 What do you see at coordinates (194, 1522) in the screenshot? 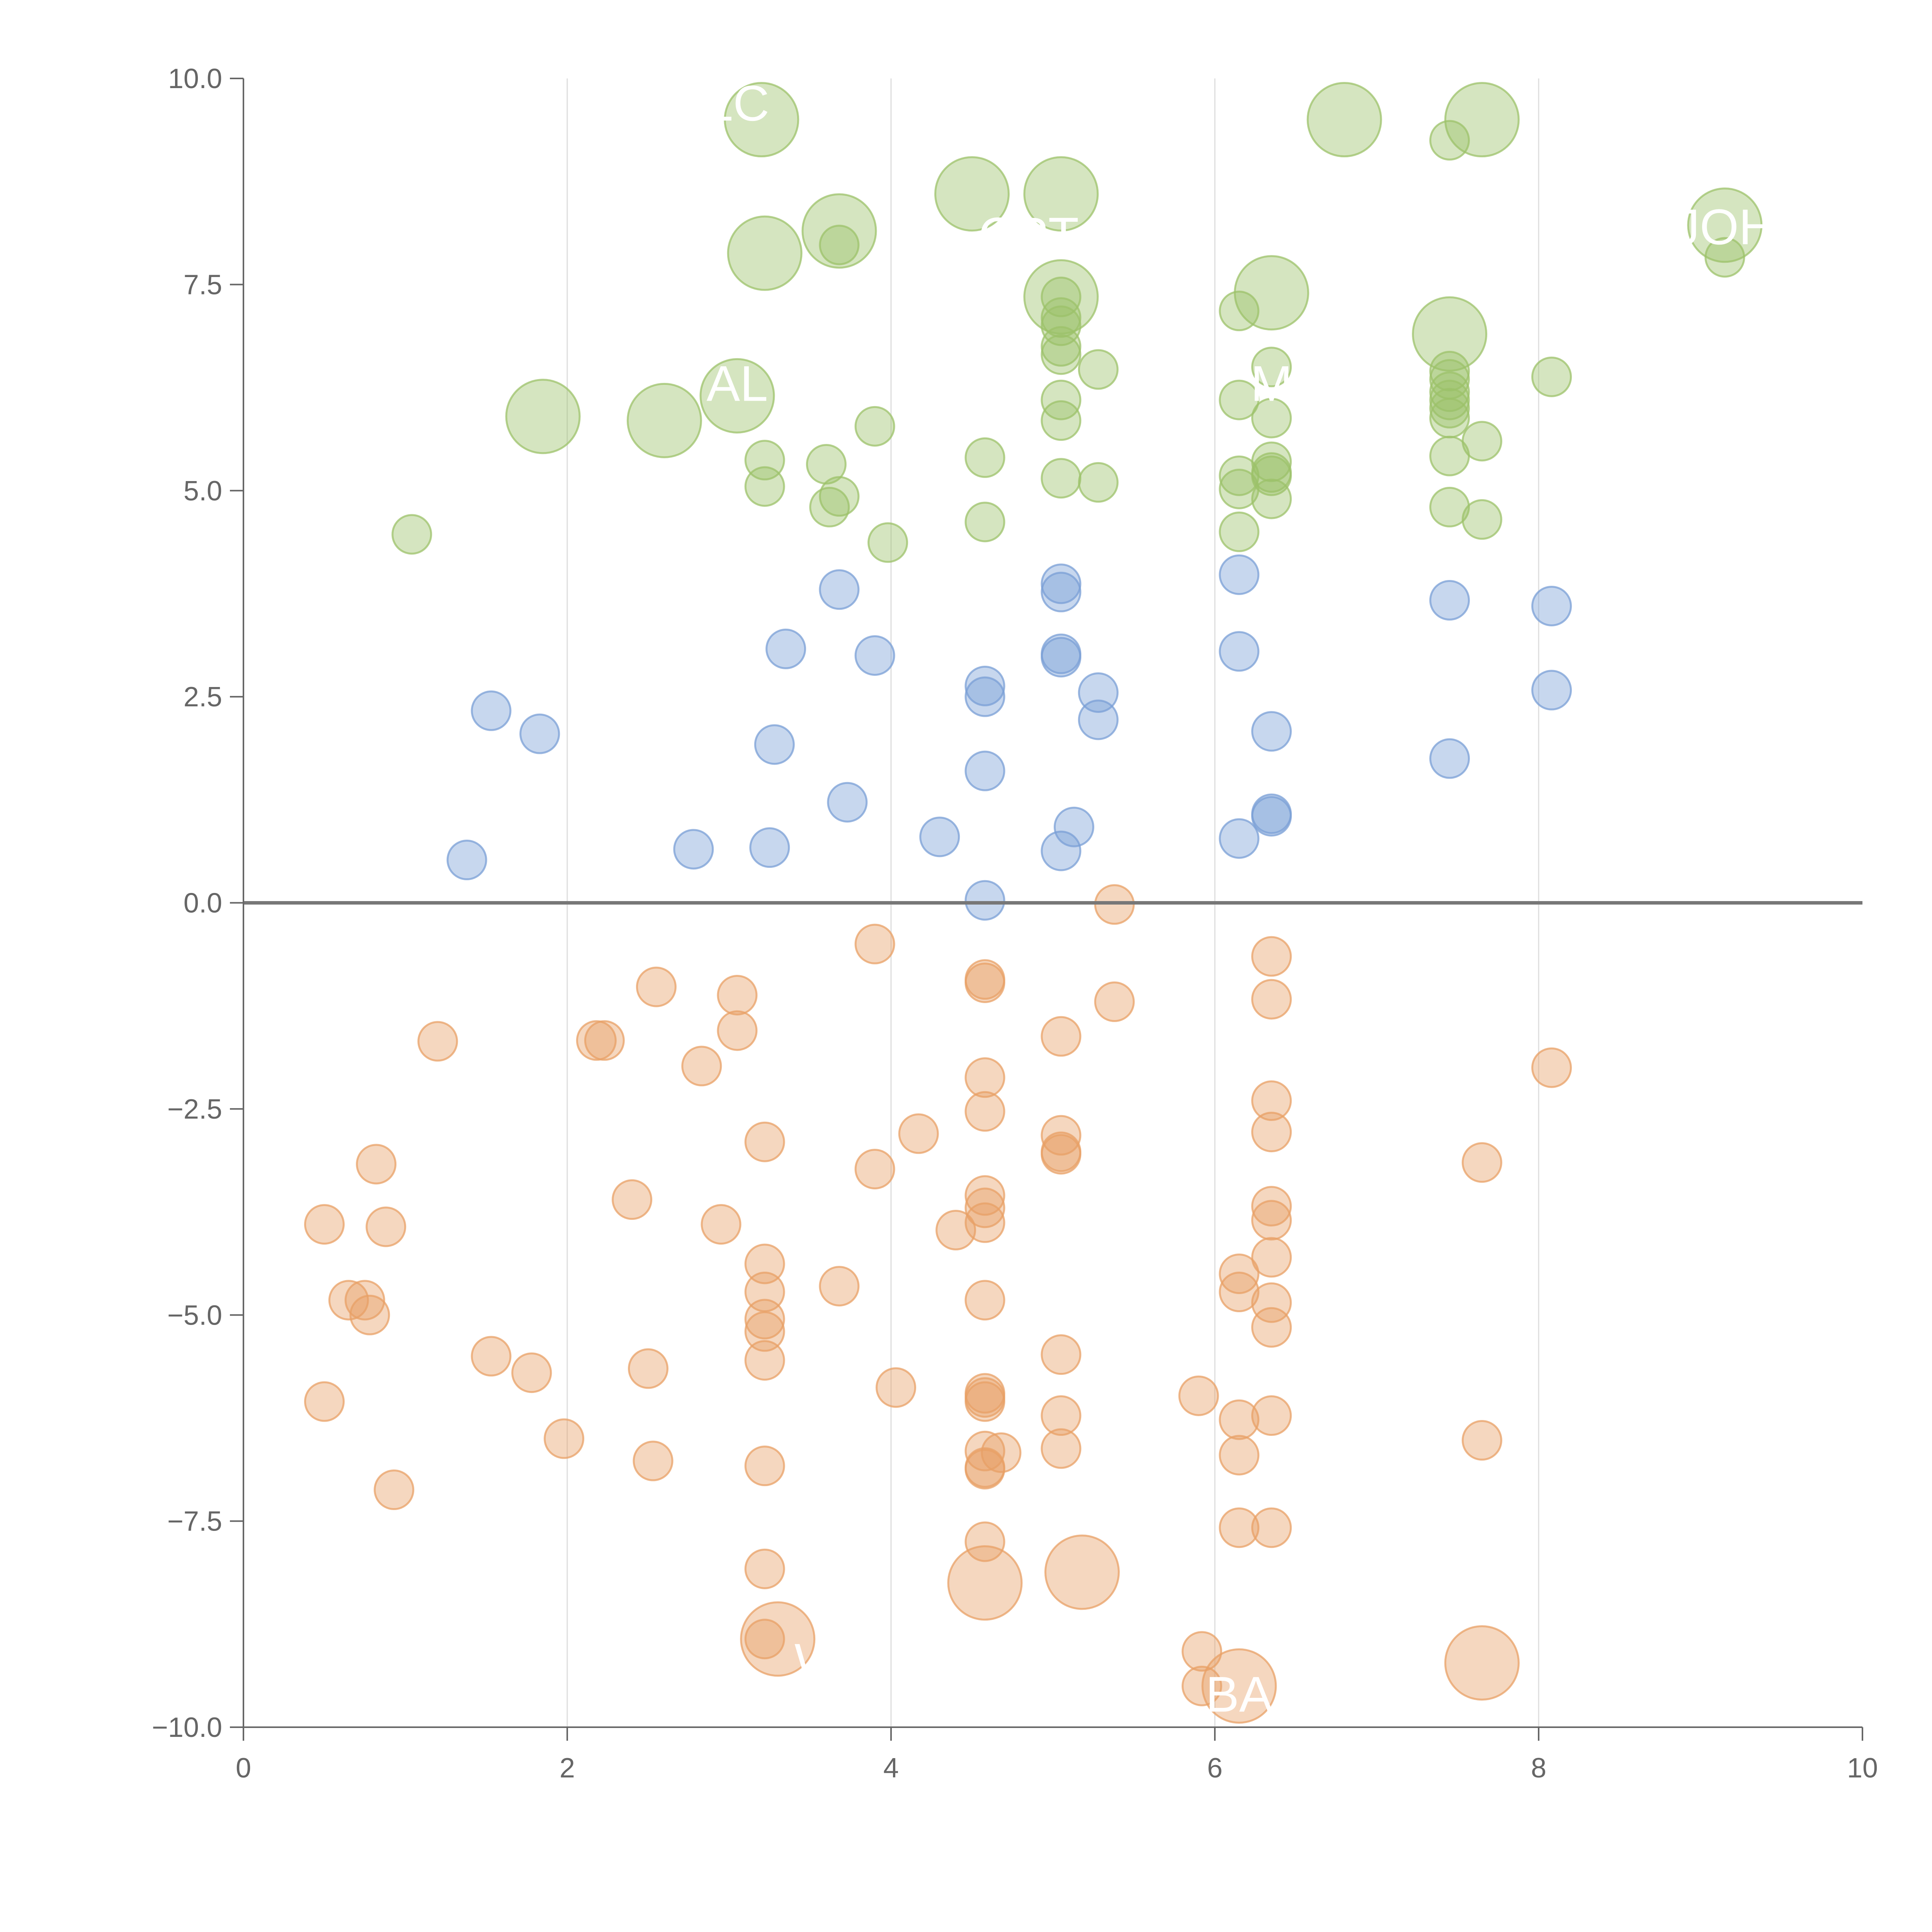
I see `y-tick-label-7: −7.5` at bounding box center [194, 1522].